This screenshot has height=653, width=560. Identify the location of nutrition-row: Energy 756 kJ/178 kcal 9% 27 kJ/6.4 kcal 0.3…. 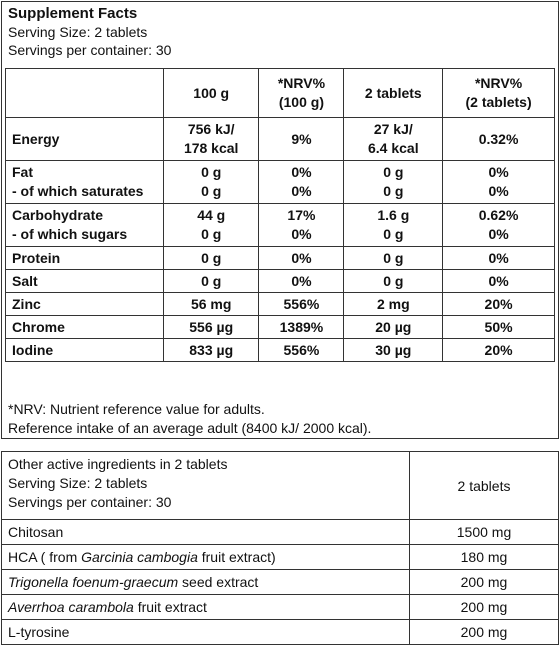
(280, 139).